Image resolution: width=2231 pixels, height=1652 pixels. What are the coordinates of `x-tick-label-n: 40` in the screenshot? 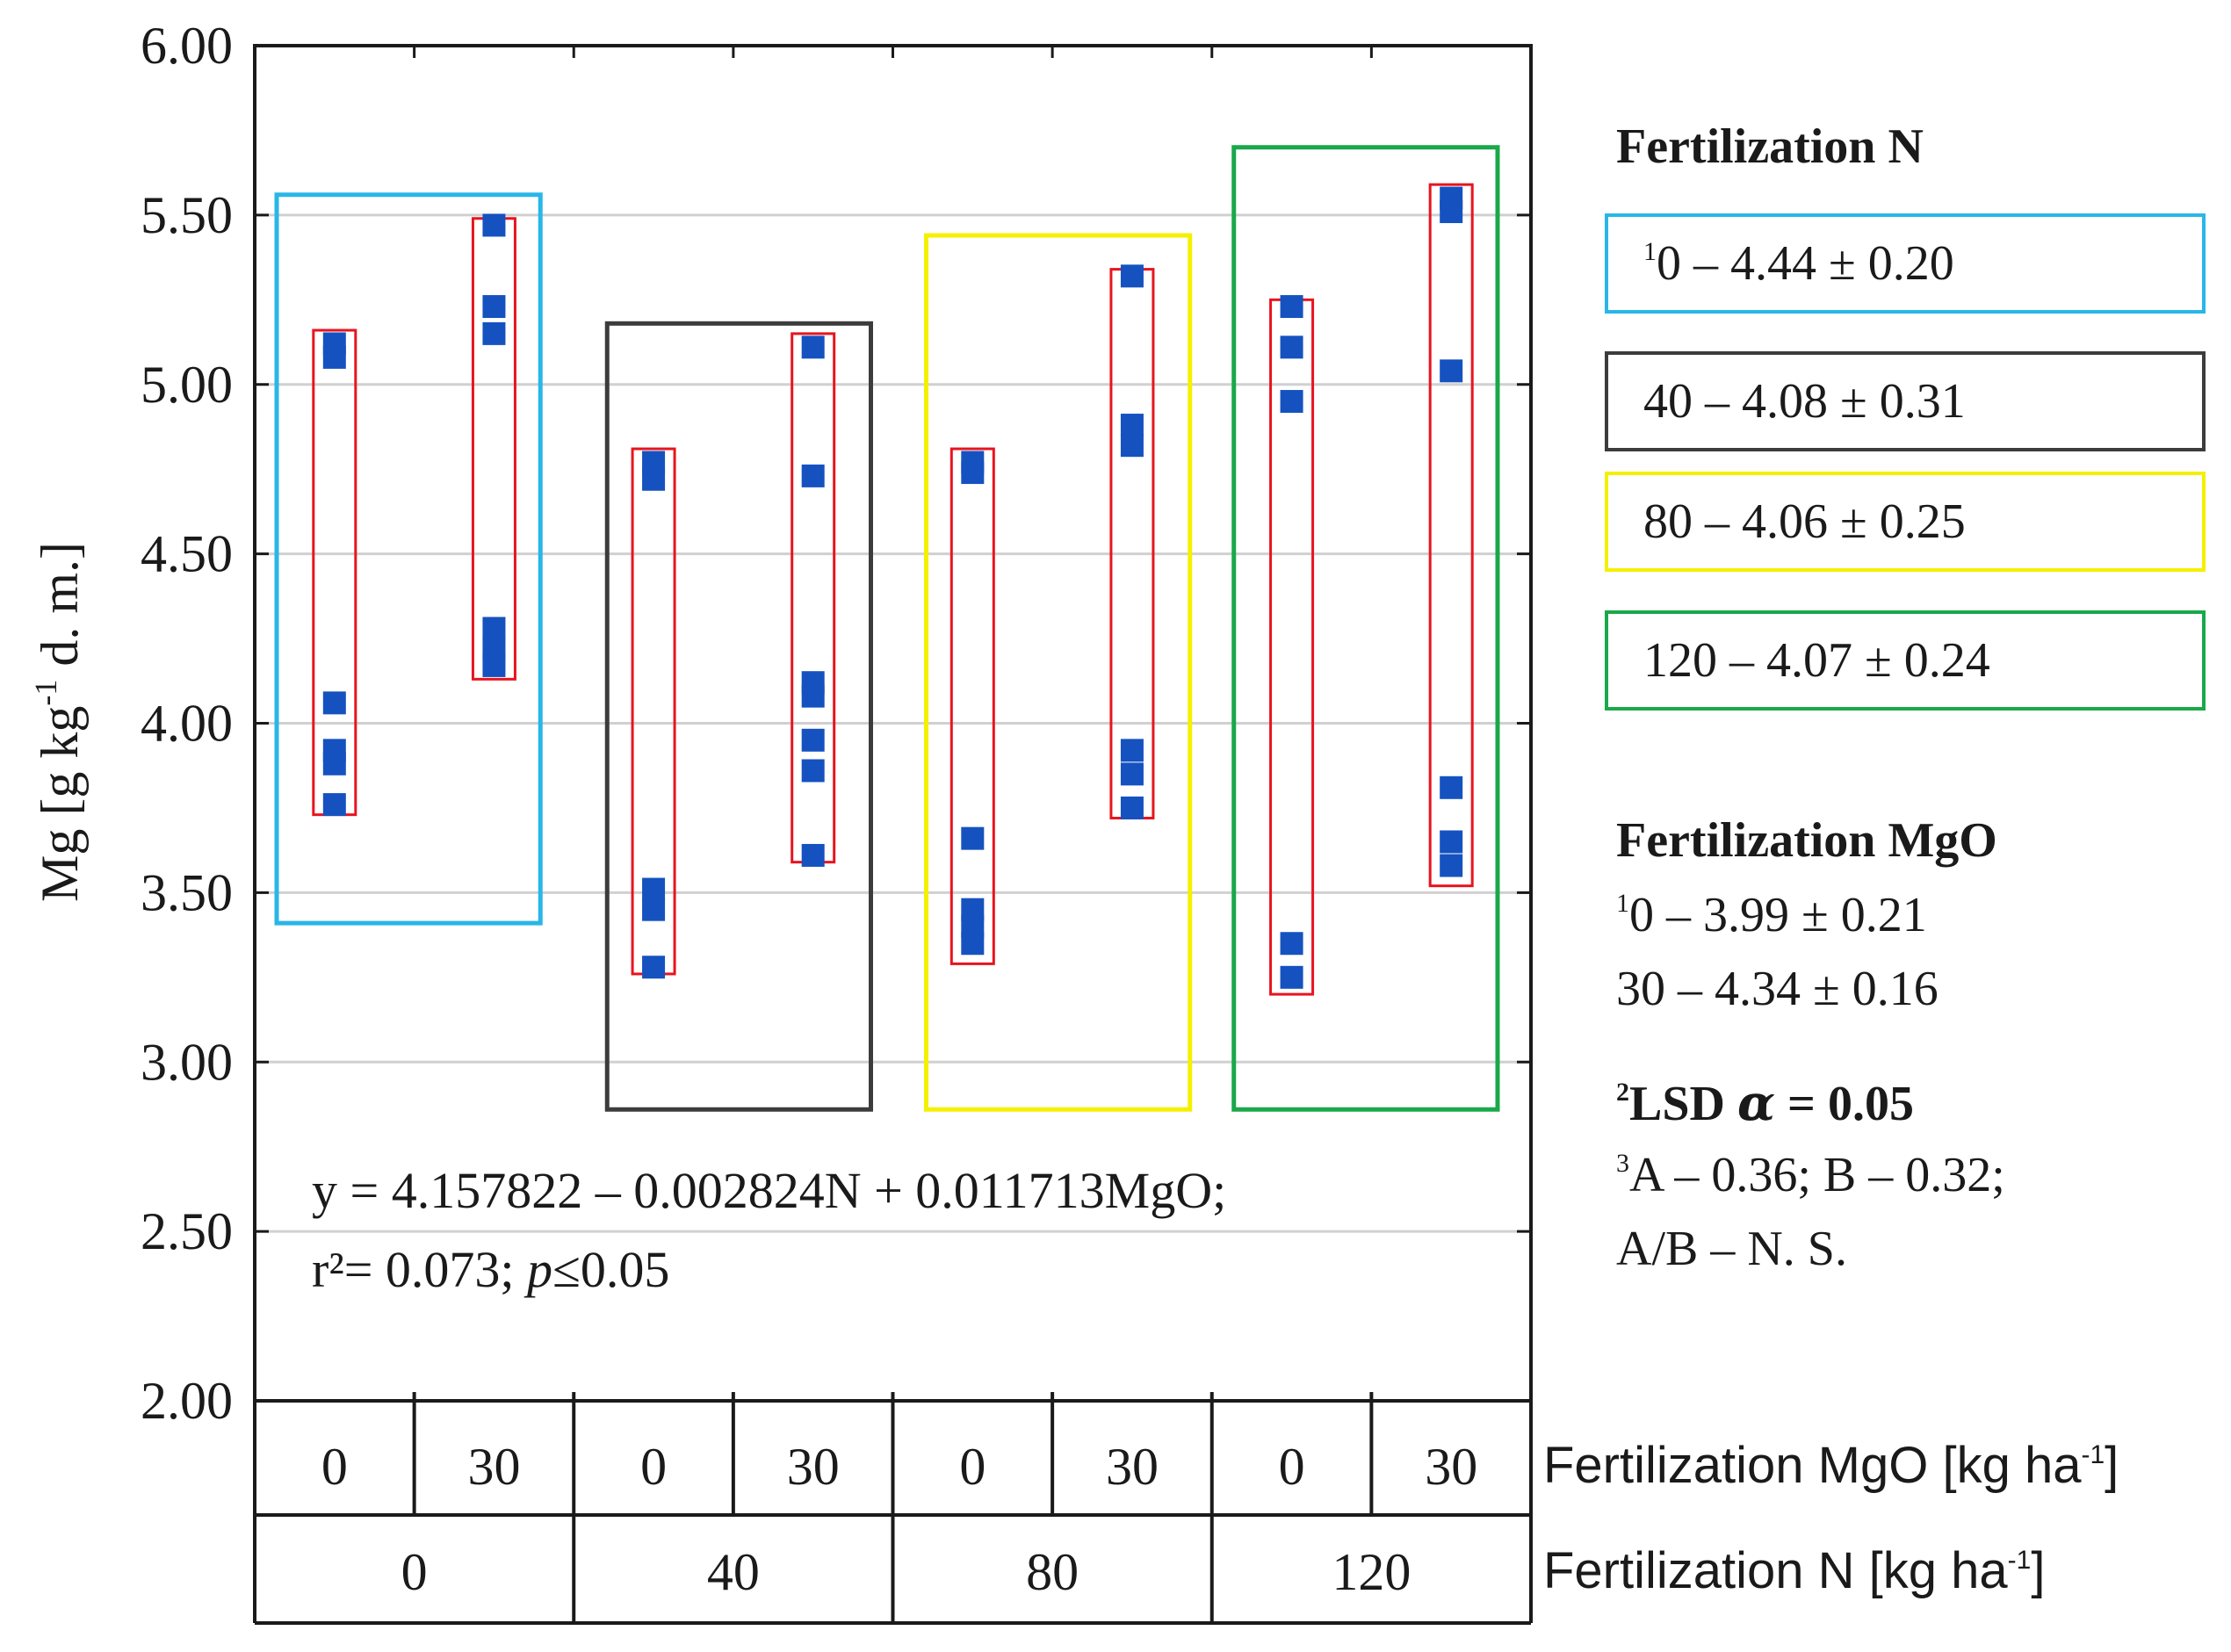 It's located at (733, 1572).